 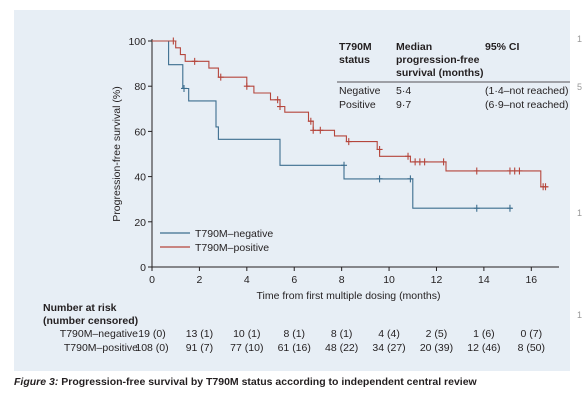 I want to click on median-header-pfs: Median, so click(x=414, y=47).